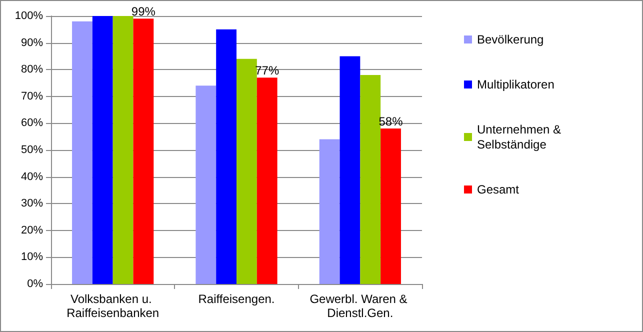  What do you see at coordinates (360, 306) in the screenshot?
I see `x-tick-label: Gewerbl. Waren & Dienstl.Gen.` at bounding box center [360, 306].